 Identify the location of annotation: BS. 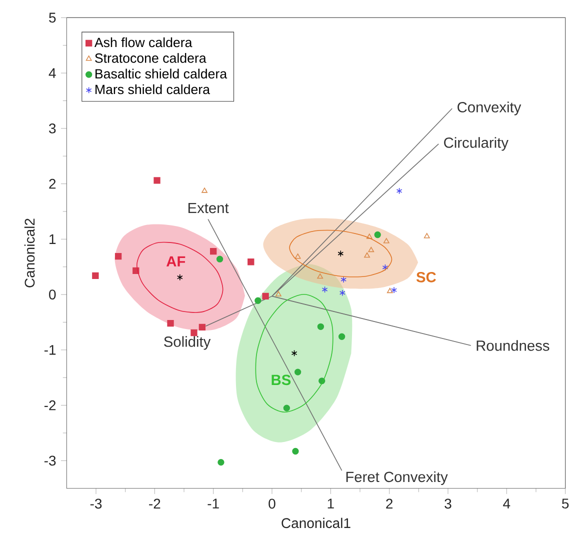
(281, 380).